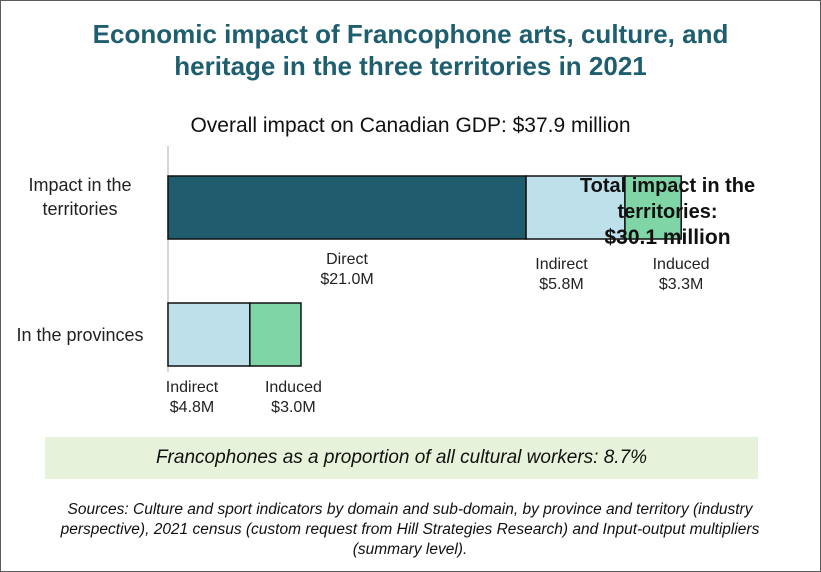 Image resolution: width=821 pixels, height=572 pixels. Describe the element at coordinates (561, 284) in the screenshot. I see `data-label-value: $5.8M` at that location.